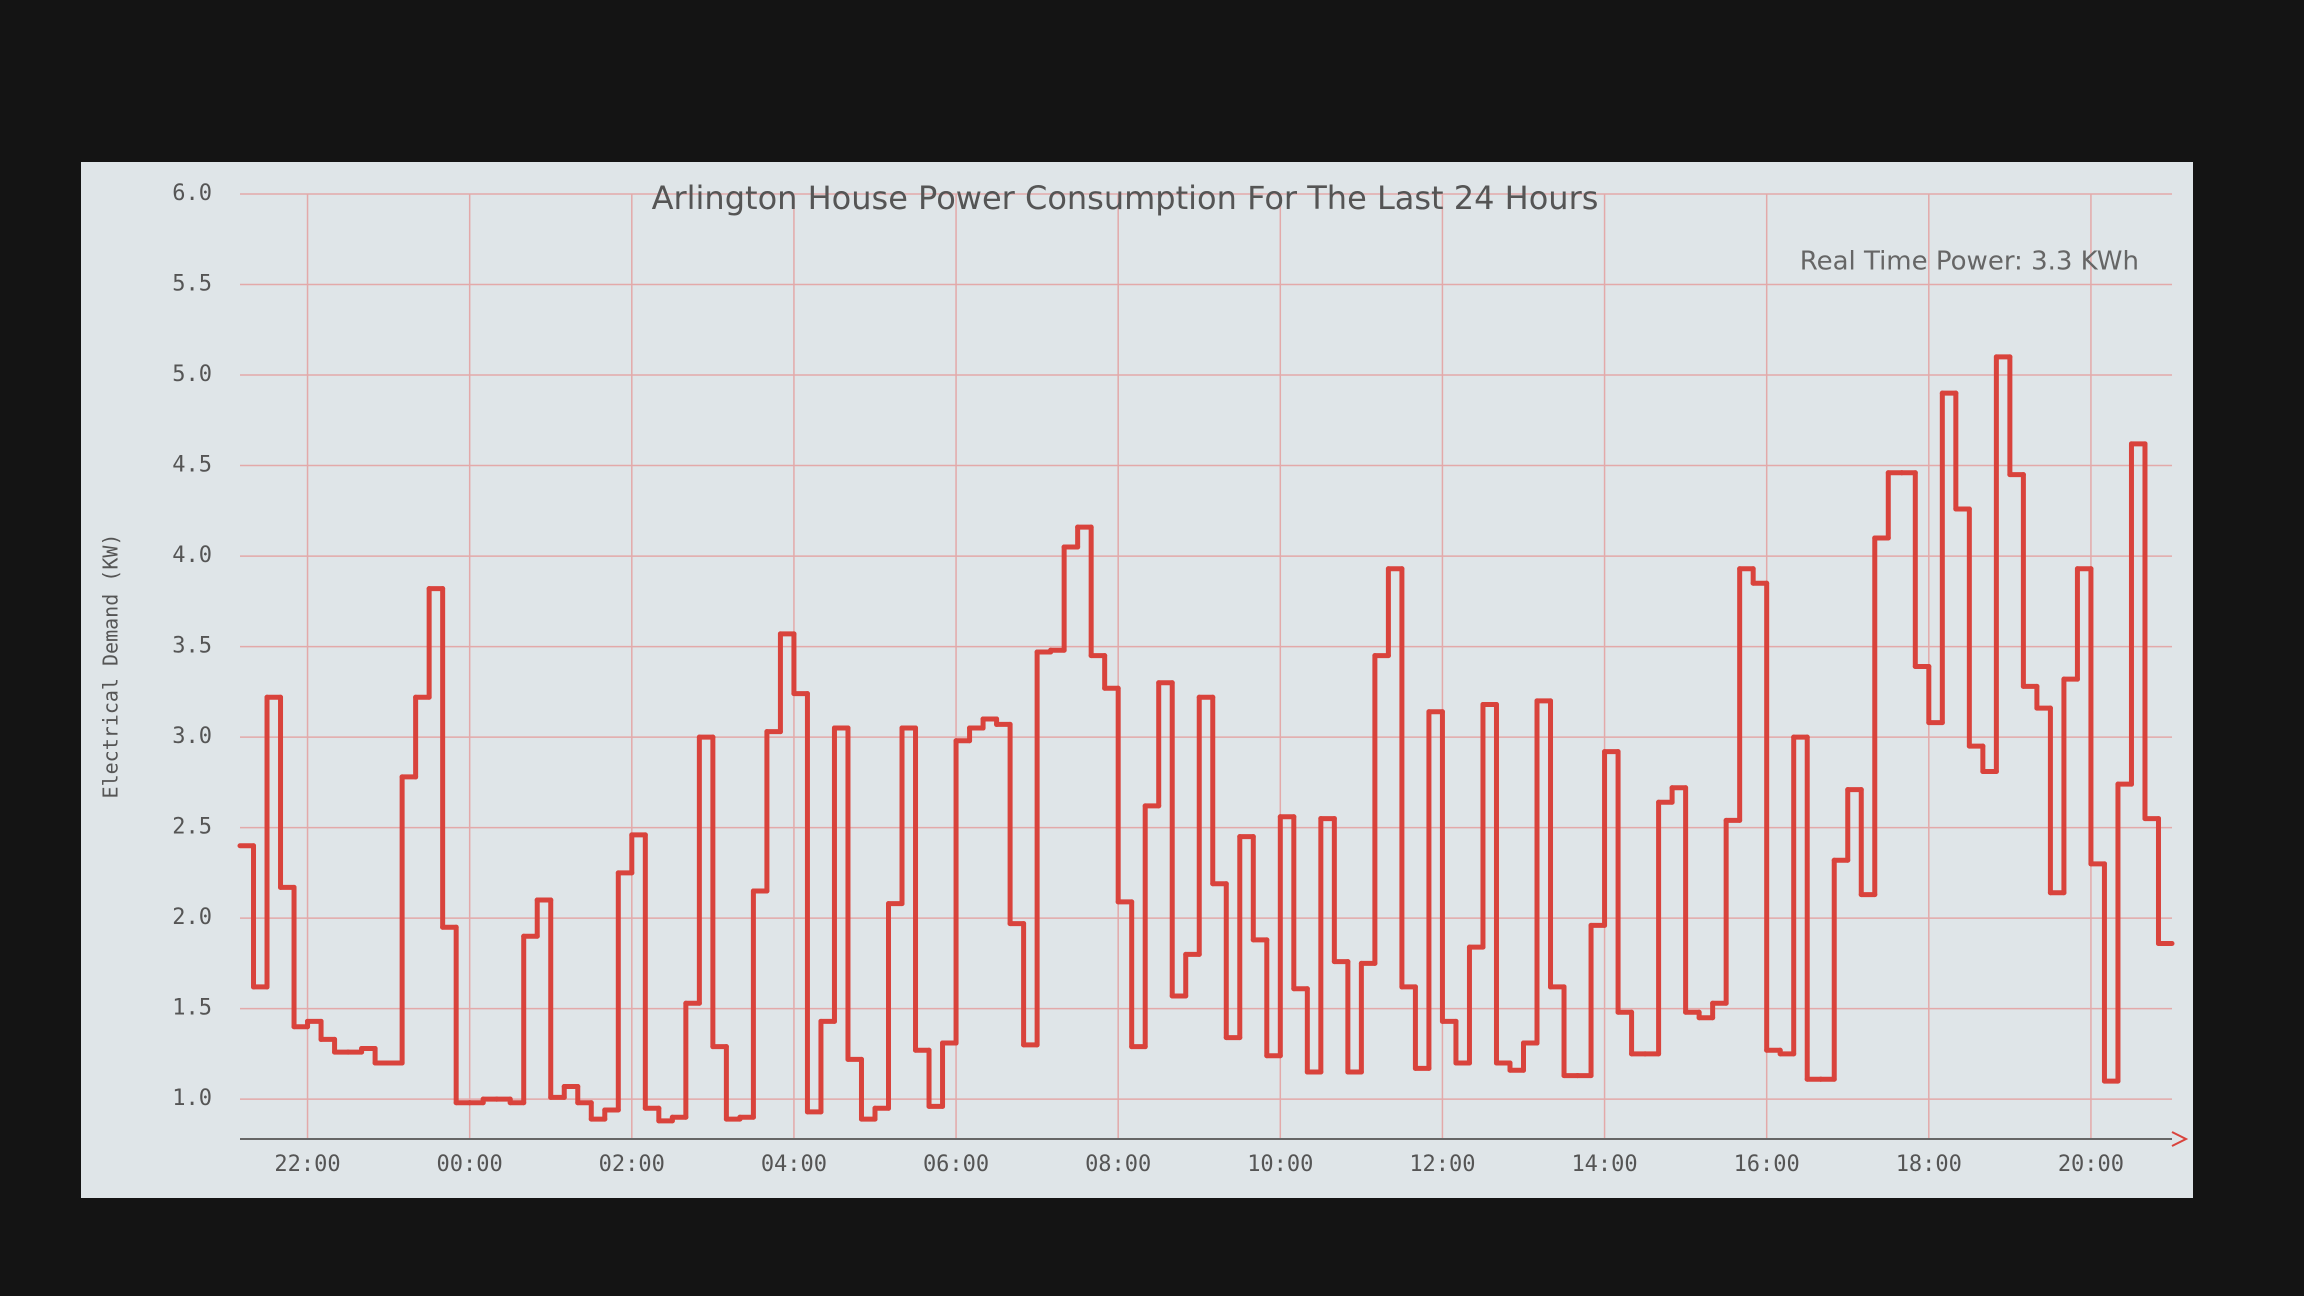  I want to click on y-tick-label: 2.5, so click(192, 827).